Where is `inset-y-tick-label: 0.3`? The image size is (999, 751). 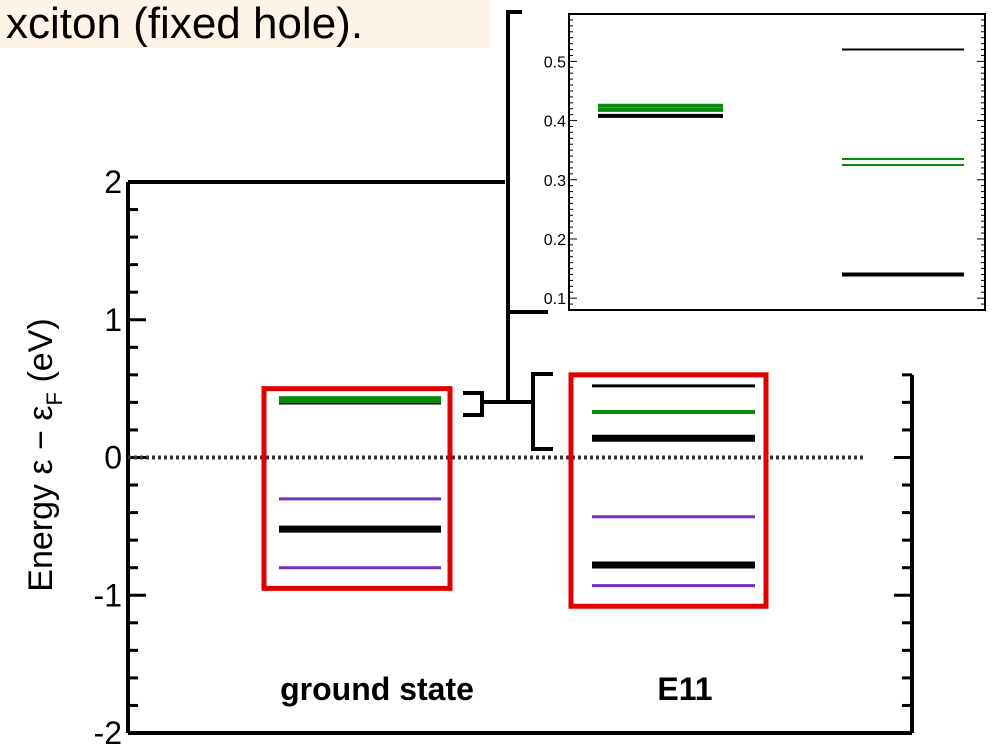 inset-y-tick-label: 0.3 is located at coordinates (555, 181).